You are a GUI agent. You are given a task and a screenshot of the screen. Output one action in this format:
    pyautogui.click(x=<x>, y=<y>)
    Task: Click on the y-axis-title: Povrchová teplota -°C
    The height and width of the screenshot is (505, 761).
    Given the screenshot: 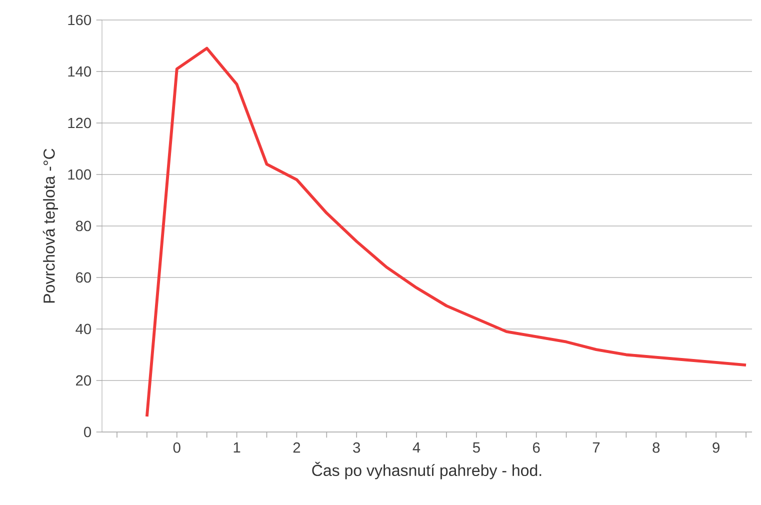 What is the action you would take?
    pyautogui.click(x=50, y=225)
    